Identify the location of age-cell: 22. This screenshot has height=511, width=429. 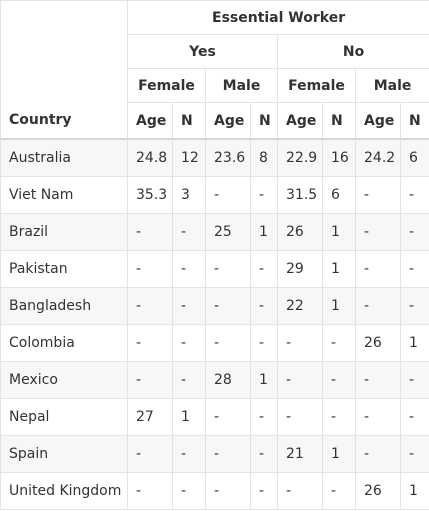
(300, 305).